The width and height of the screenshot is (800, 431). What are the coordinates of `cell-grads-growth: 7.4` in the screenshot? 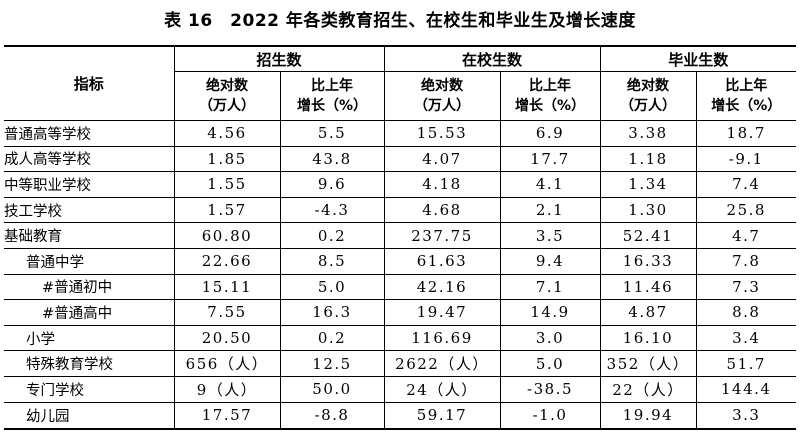 It's located at (745, 184).